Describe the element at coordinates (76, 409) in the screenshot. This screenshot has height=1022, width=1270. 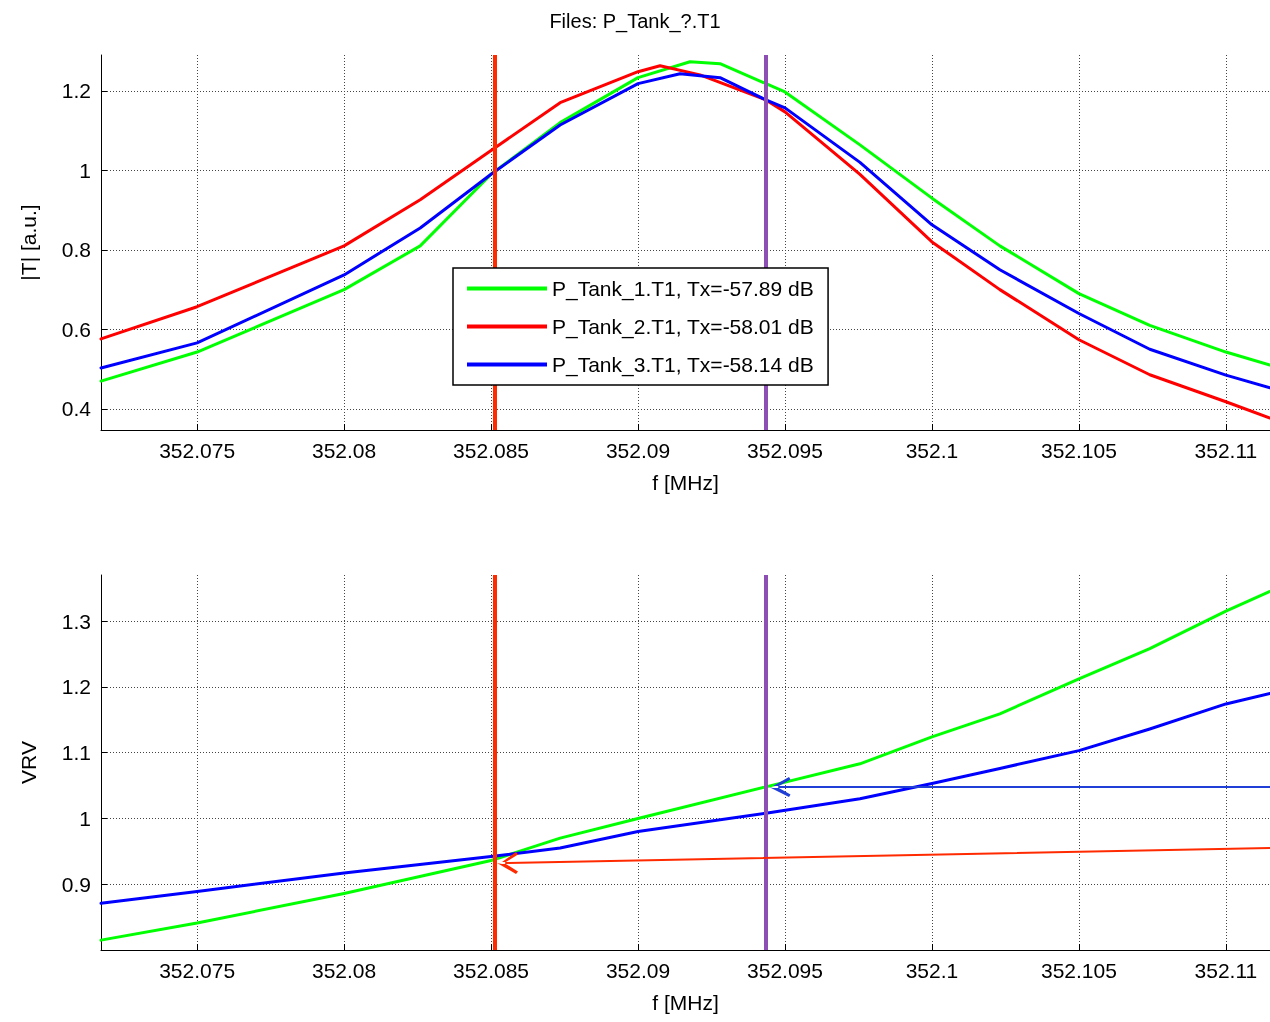
I see `y-tick-label: 0.4` at that location.